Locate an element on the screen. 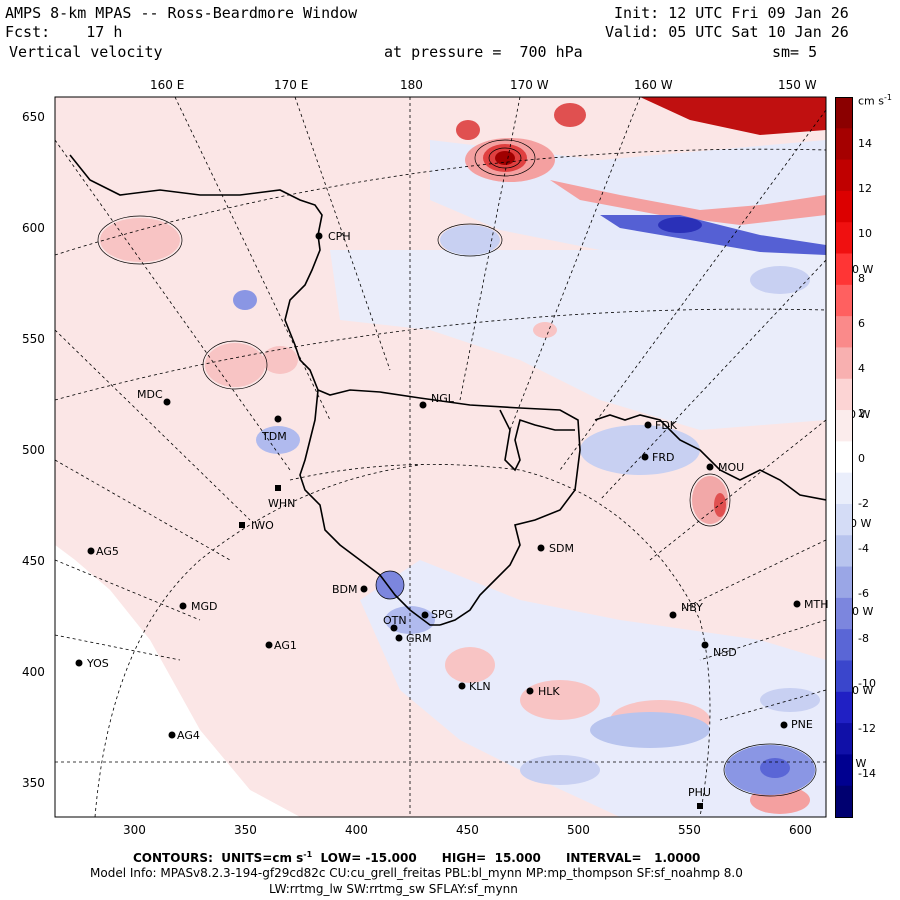  x-tick-label: 600 is located at coordinates (800, 830).